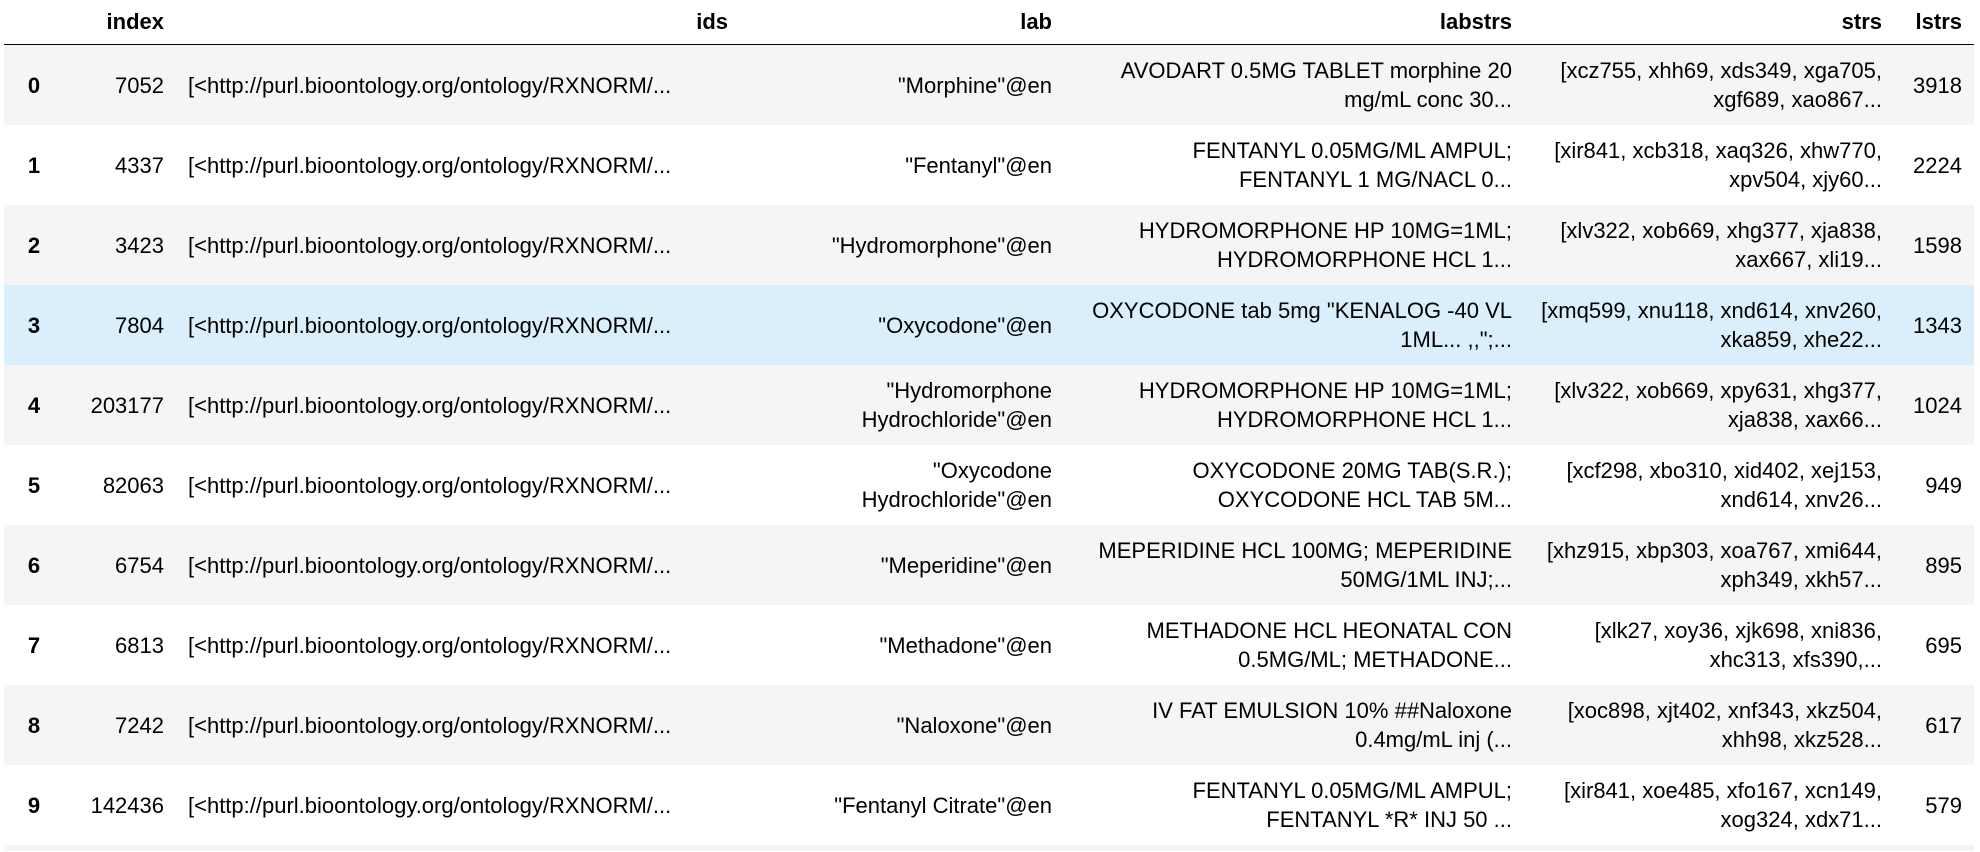 The height and width of the screenshot is (852, 1980). What do you see at coordinates (34, 325) in the screenshot?
I see `row-label: 3` at bounding box center [34, 325].